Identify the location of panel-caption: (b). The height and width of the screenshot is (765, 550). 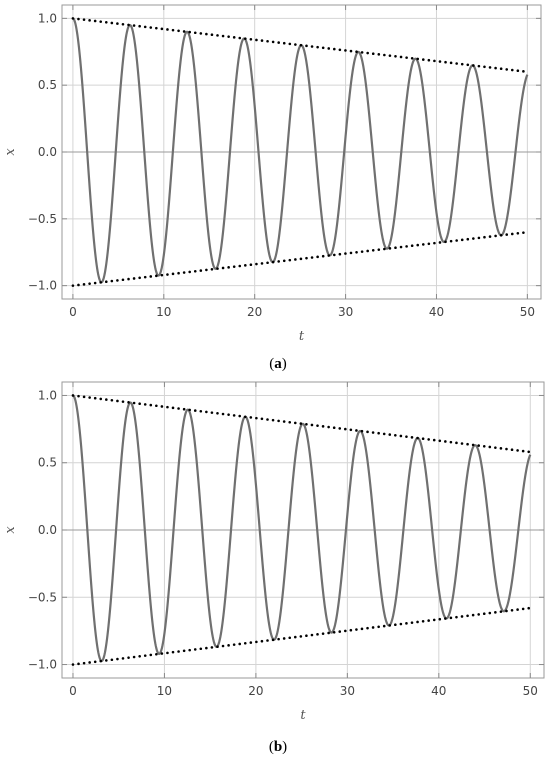
(278, 747).